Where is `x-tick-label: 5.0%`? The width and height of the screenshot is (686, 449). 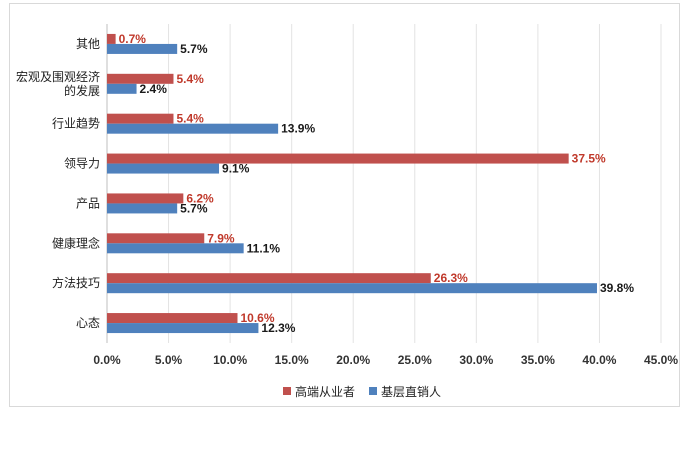
x-tick-label: 5.0% is located at coordinates (169, 360).